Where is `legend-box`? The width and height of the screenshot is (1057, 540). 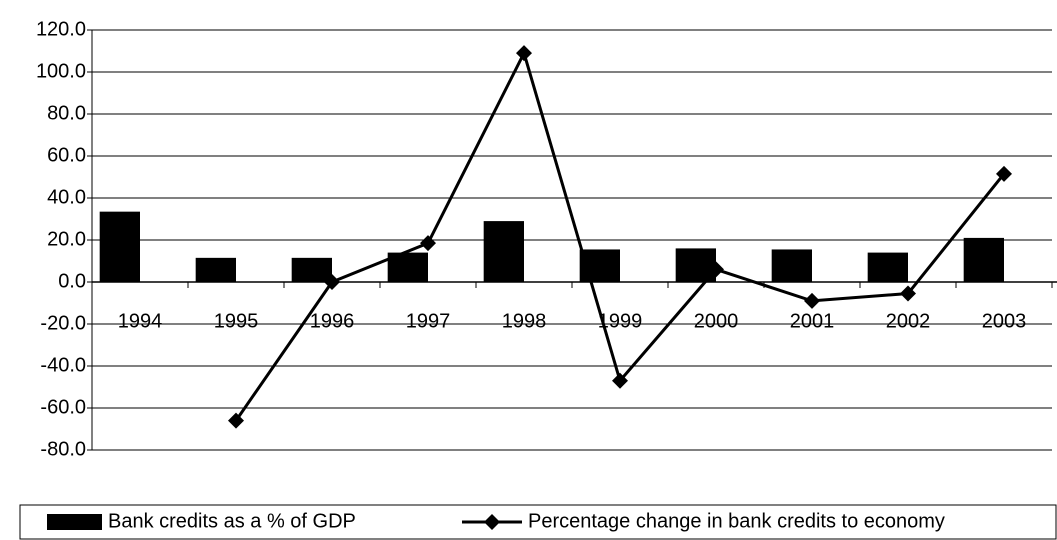 legend-box is located at coordinates (538, 522).